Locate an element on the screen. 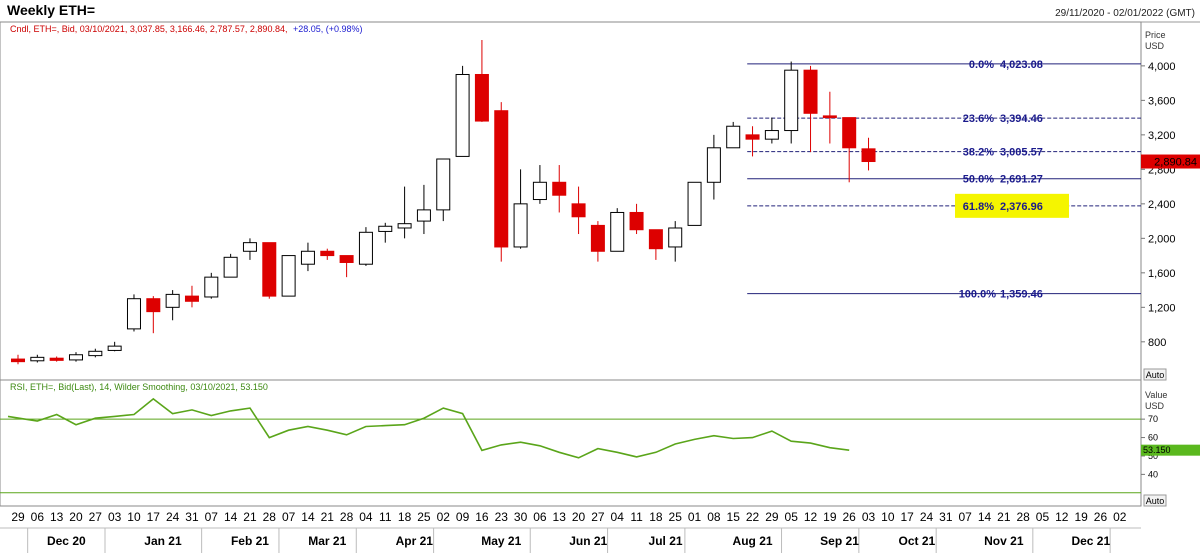  x-month-label: Jun 21 is located at coordinates (588, 541).